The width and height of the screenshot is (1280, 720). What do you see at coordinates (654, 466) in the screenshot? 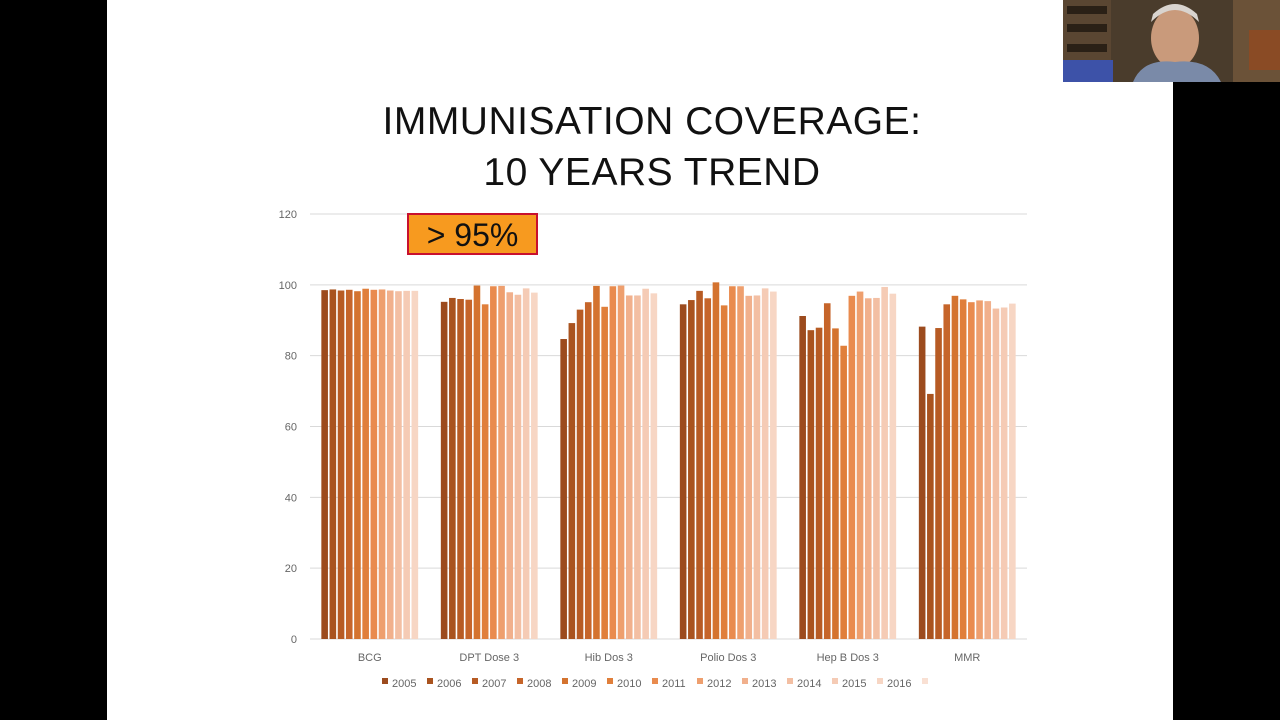
I see `bar-hib-dos-3-2016` at bounding box center [654, 466].